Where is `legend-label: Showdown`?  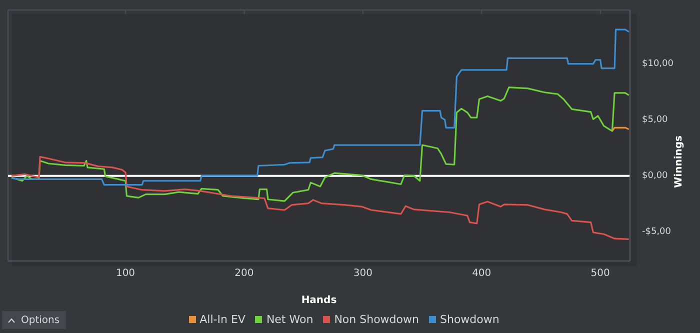 legend-label: Showdown is located at coordinates (470, 319).